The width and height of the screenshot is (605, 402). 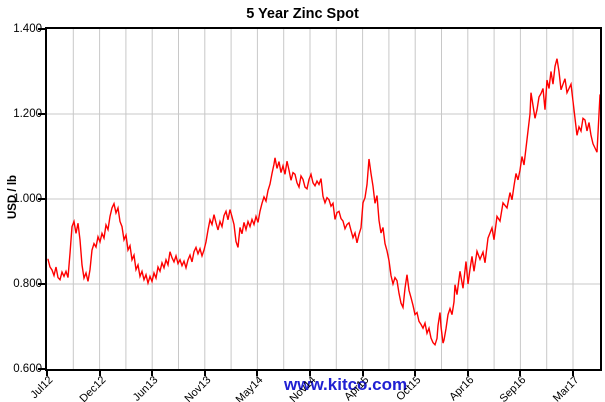 I want to click on x-tick-label: Sep16, so click(x=513, y=388).